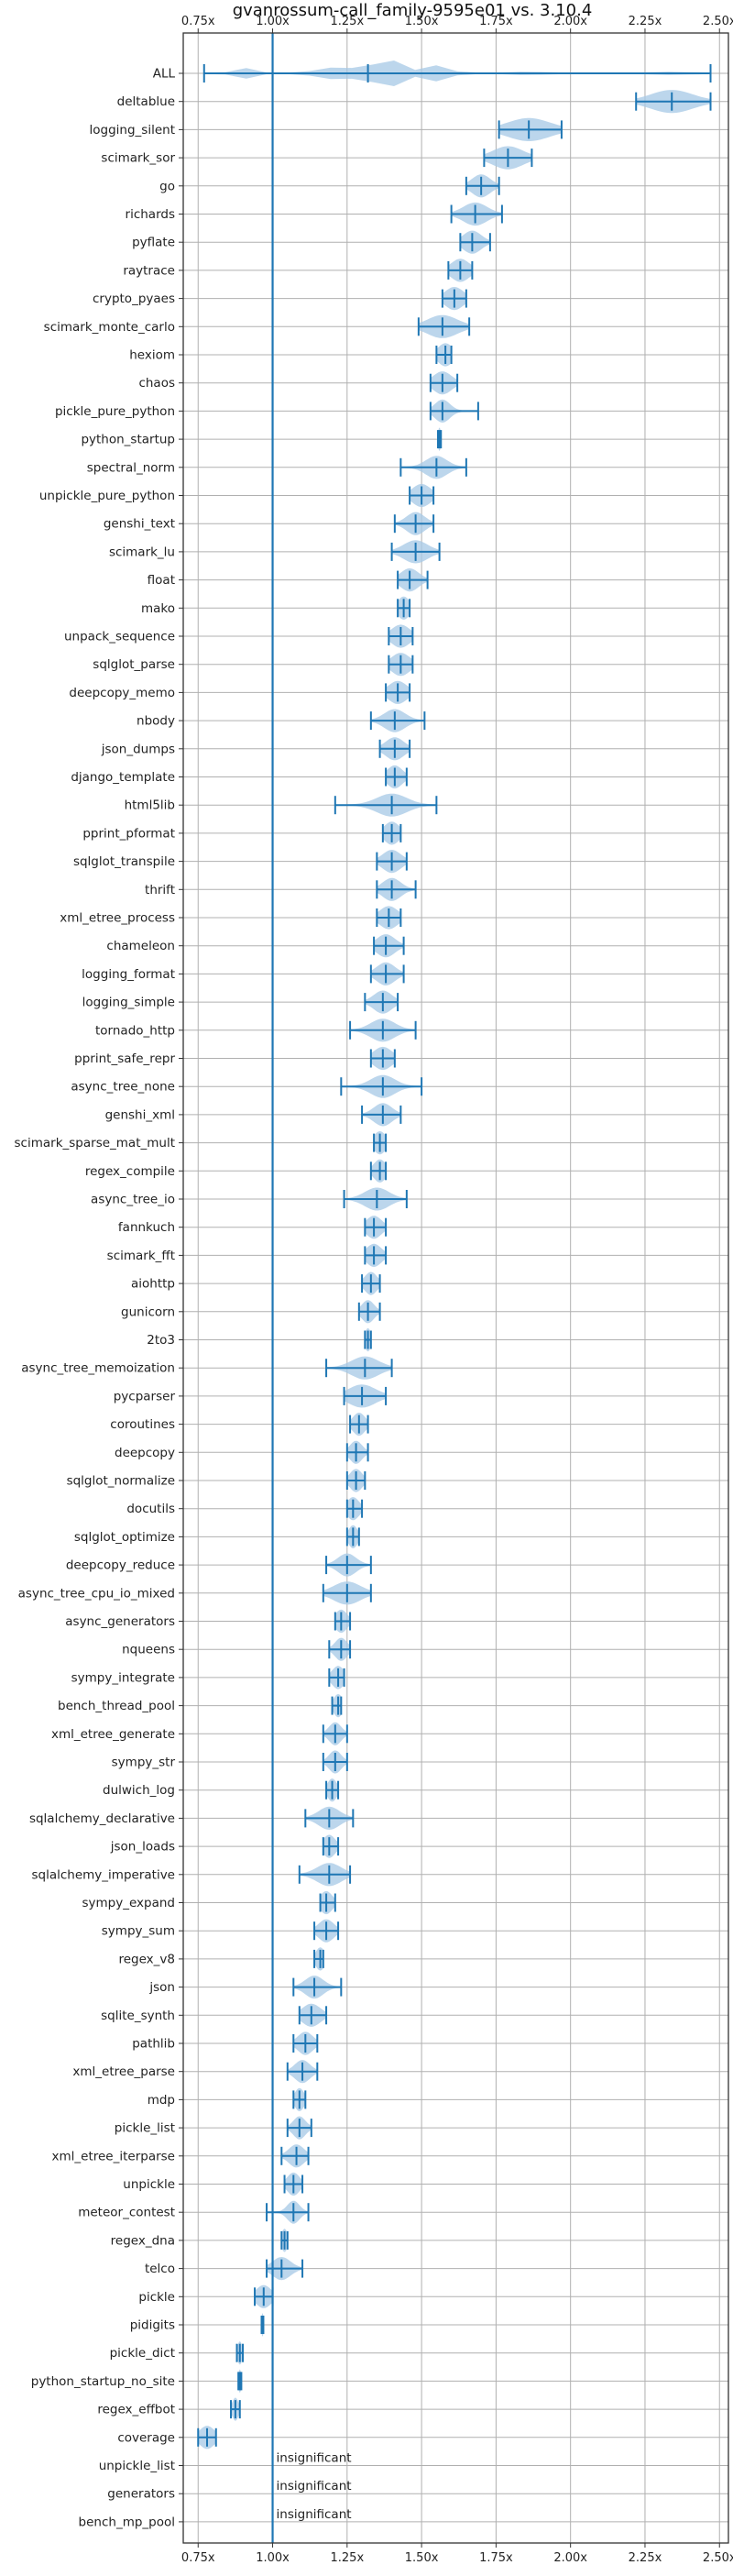 This screenshot has width=733, height=2576. I want to click on benchmark-label: 2to3, so click(161, 1340).